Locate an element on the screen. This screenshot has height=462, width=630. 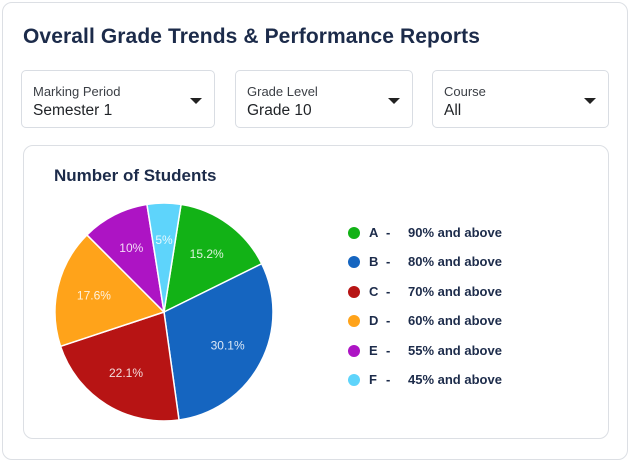
legend-item-c: C - 70% and above is located at coordinates (468, 292).